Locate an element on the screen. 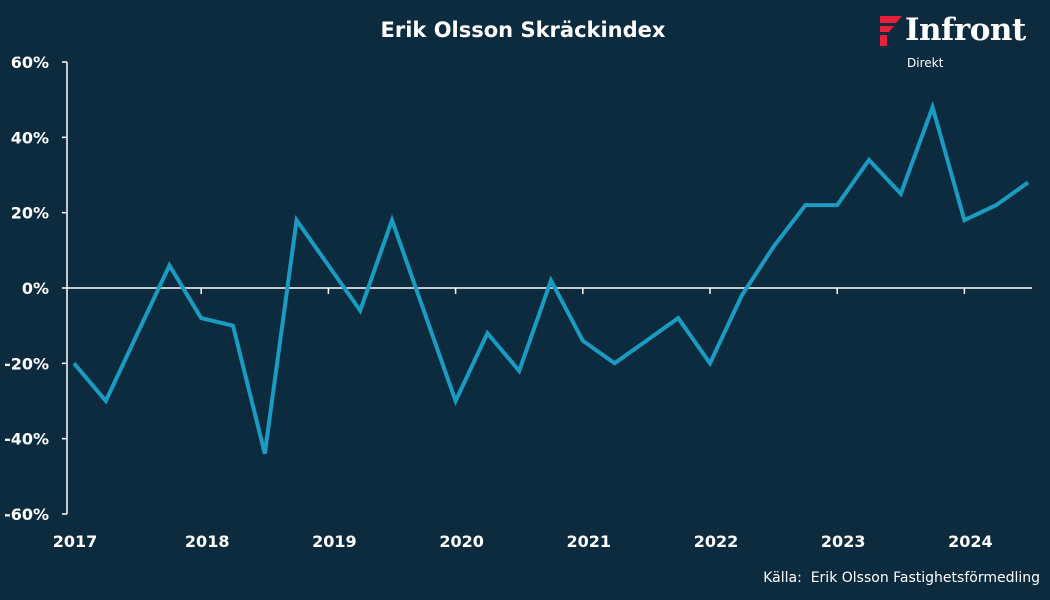  y-tick-label: -40% is located at coordinates (26, 439).